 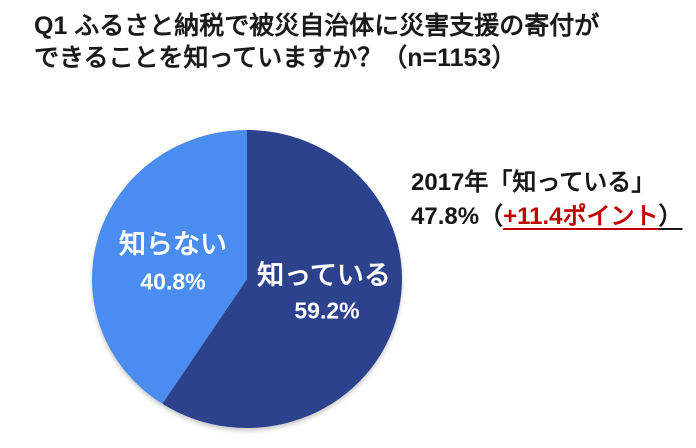 I want to click on annotation: 2017年「知っている」 47.8%（+11.4ポイント）, so click(x=546, y=200).